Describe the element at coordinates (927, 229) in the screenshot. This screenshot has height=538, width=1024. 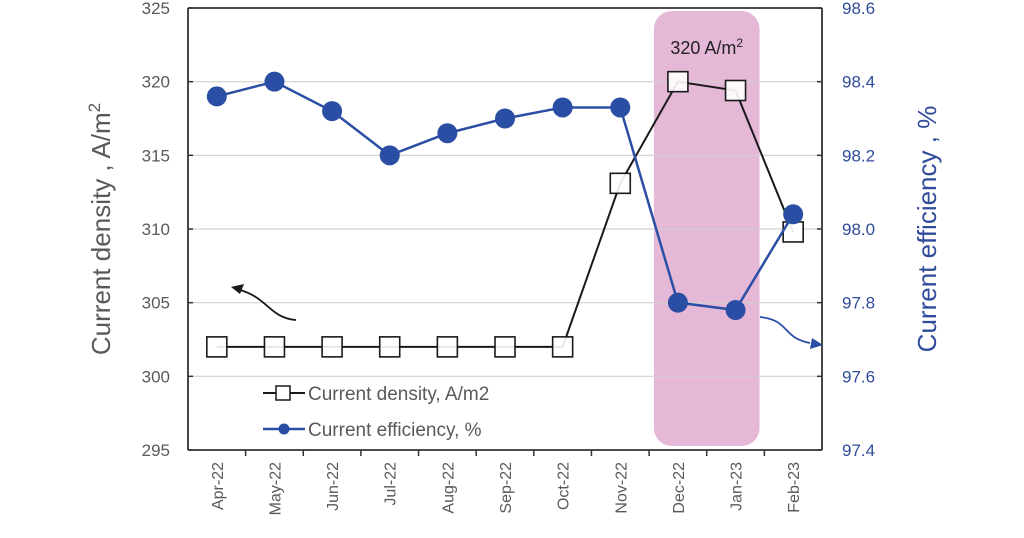
I see `y-axis-right-label: Current efficiency , %` at that location.